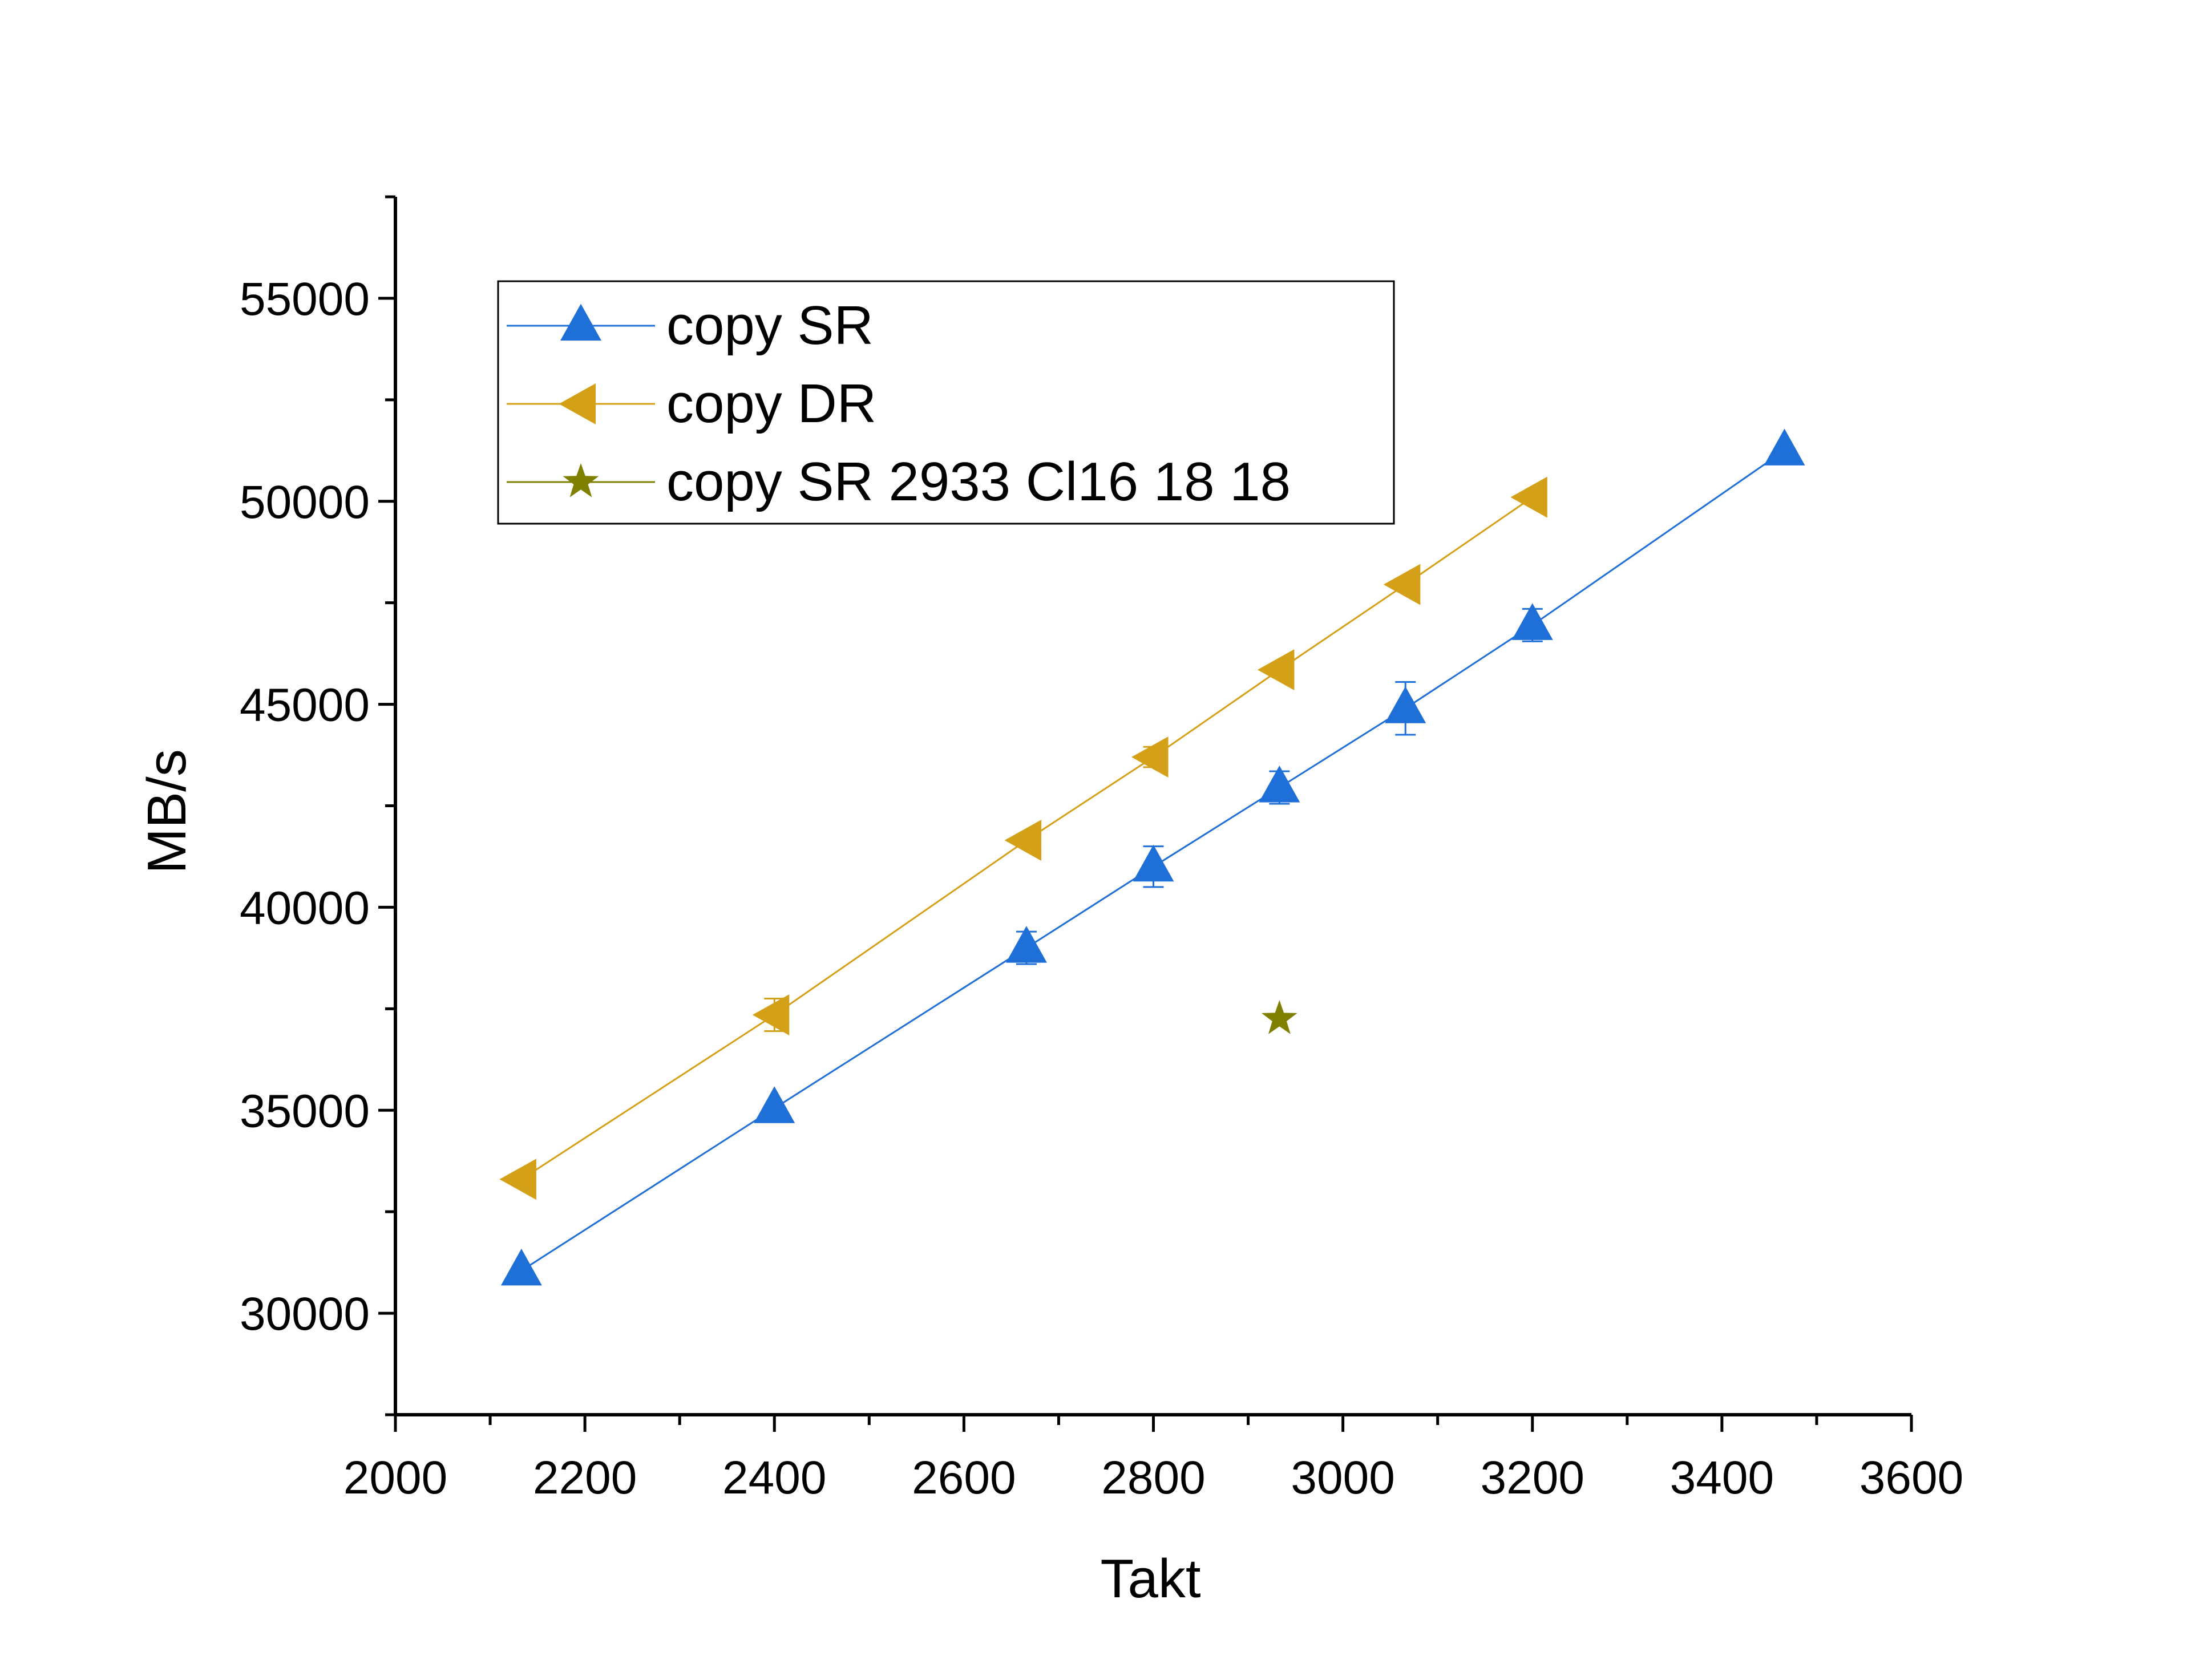  What do you see at coordinates (1911, 1478) in the screenshot?
I see `x-tick-label: 3600` at bounding box center [1911, 1478].